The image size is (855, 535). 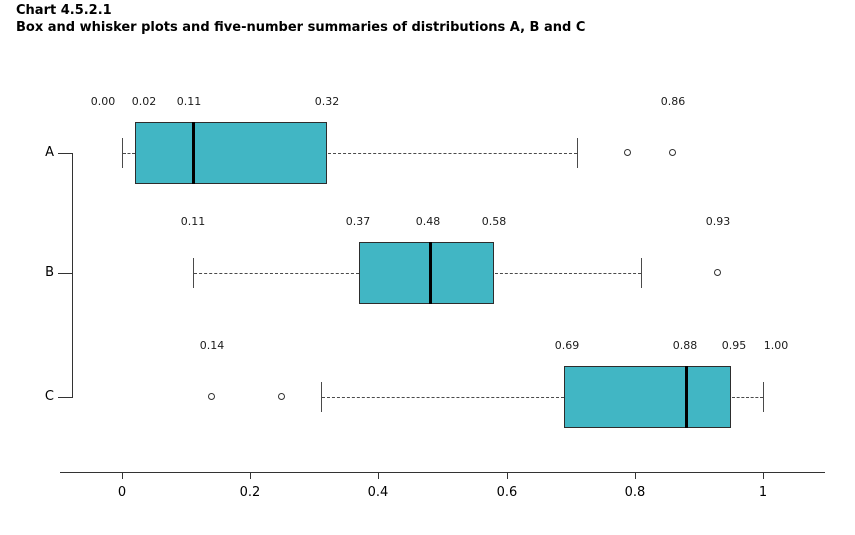 What do you see at coordinates (763, 492) in the screenshot?
I see `x-axis-tick-label: 1` at bounding box center [763, 492].